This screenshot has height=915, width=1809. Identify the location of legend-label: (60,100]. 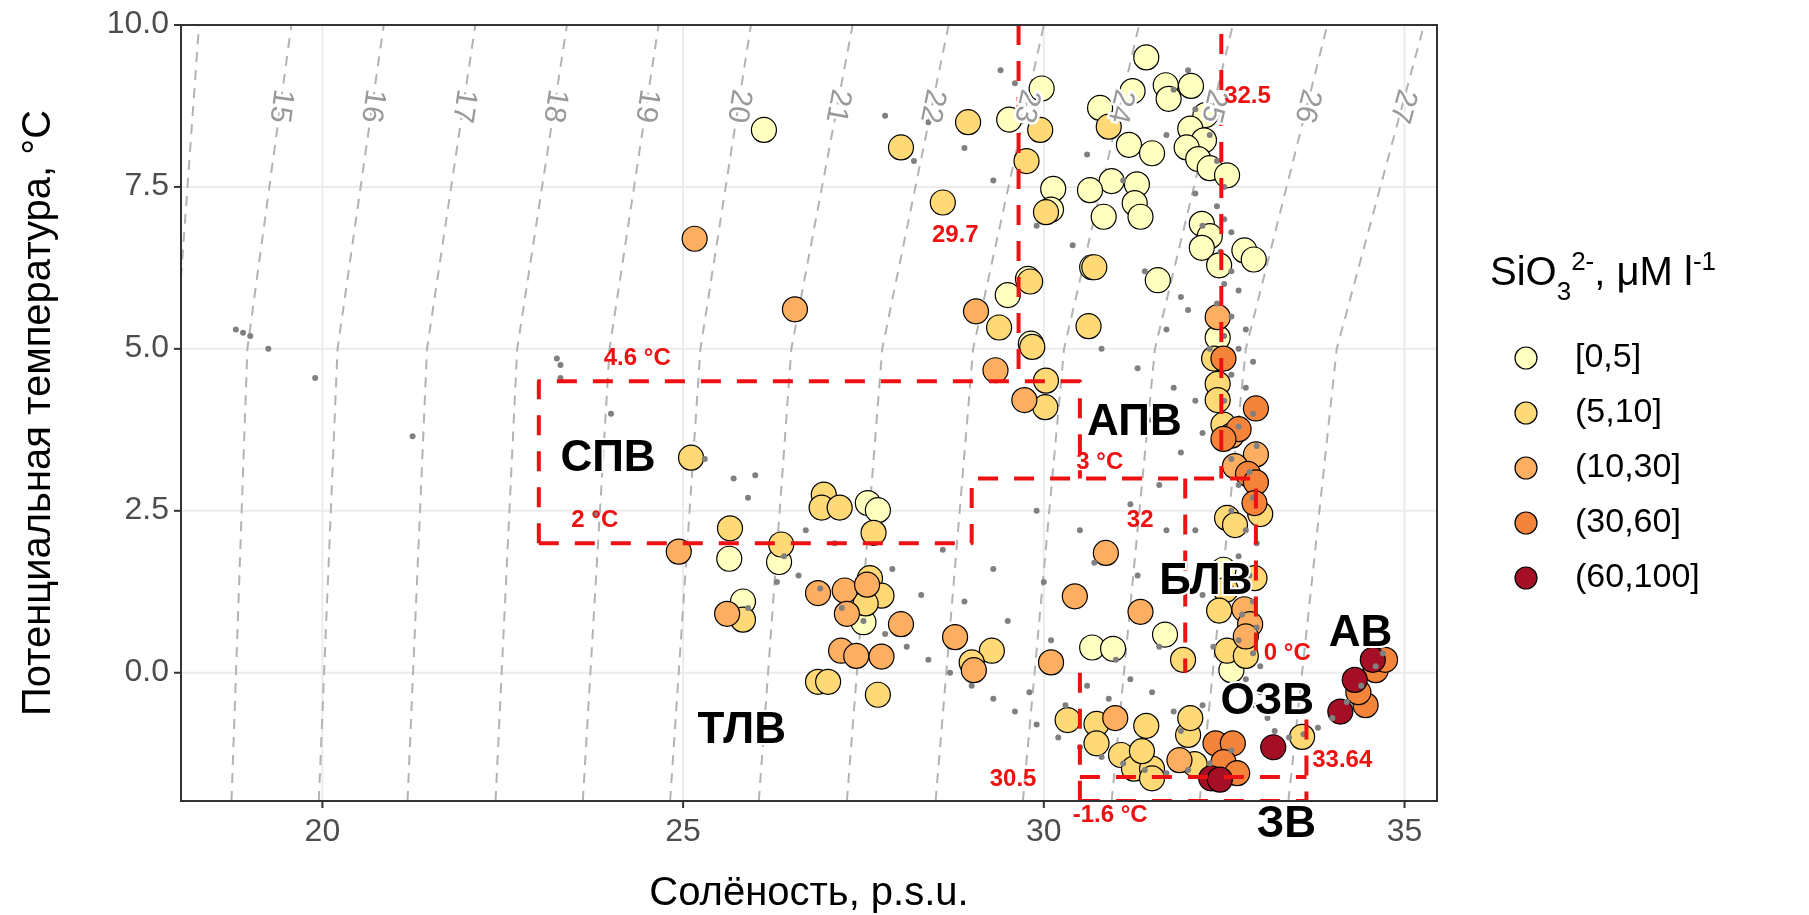
(1637, 574).